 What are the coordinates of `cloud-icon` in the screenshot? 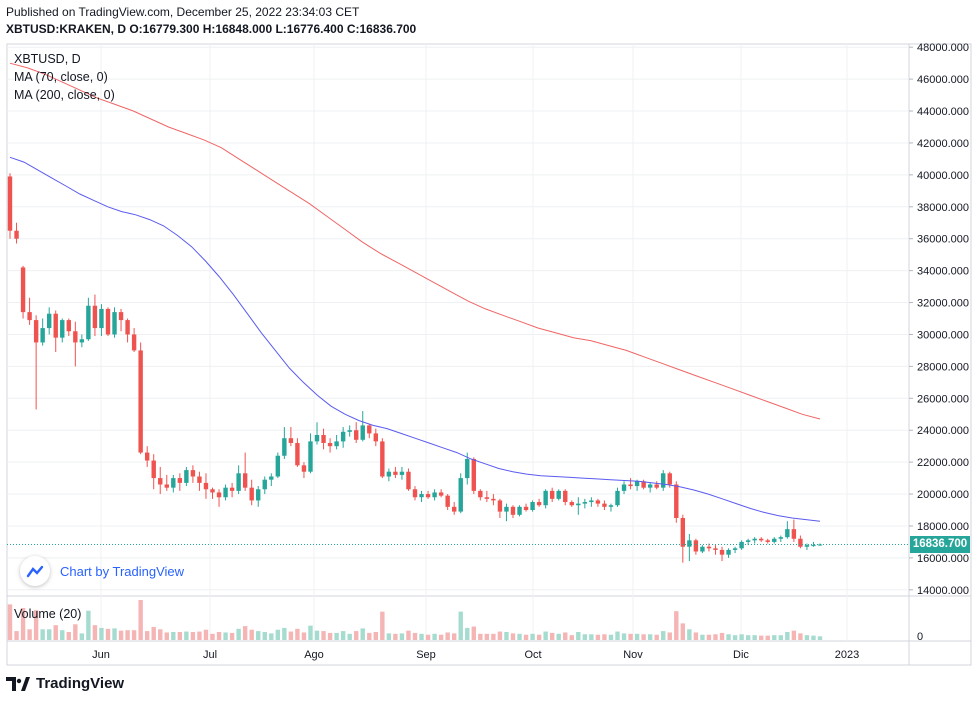 It's located at (35, 571).